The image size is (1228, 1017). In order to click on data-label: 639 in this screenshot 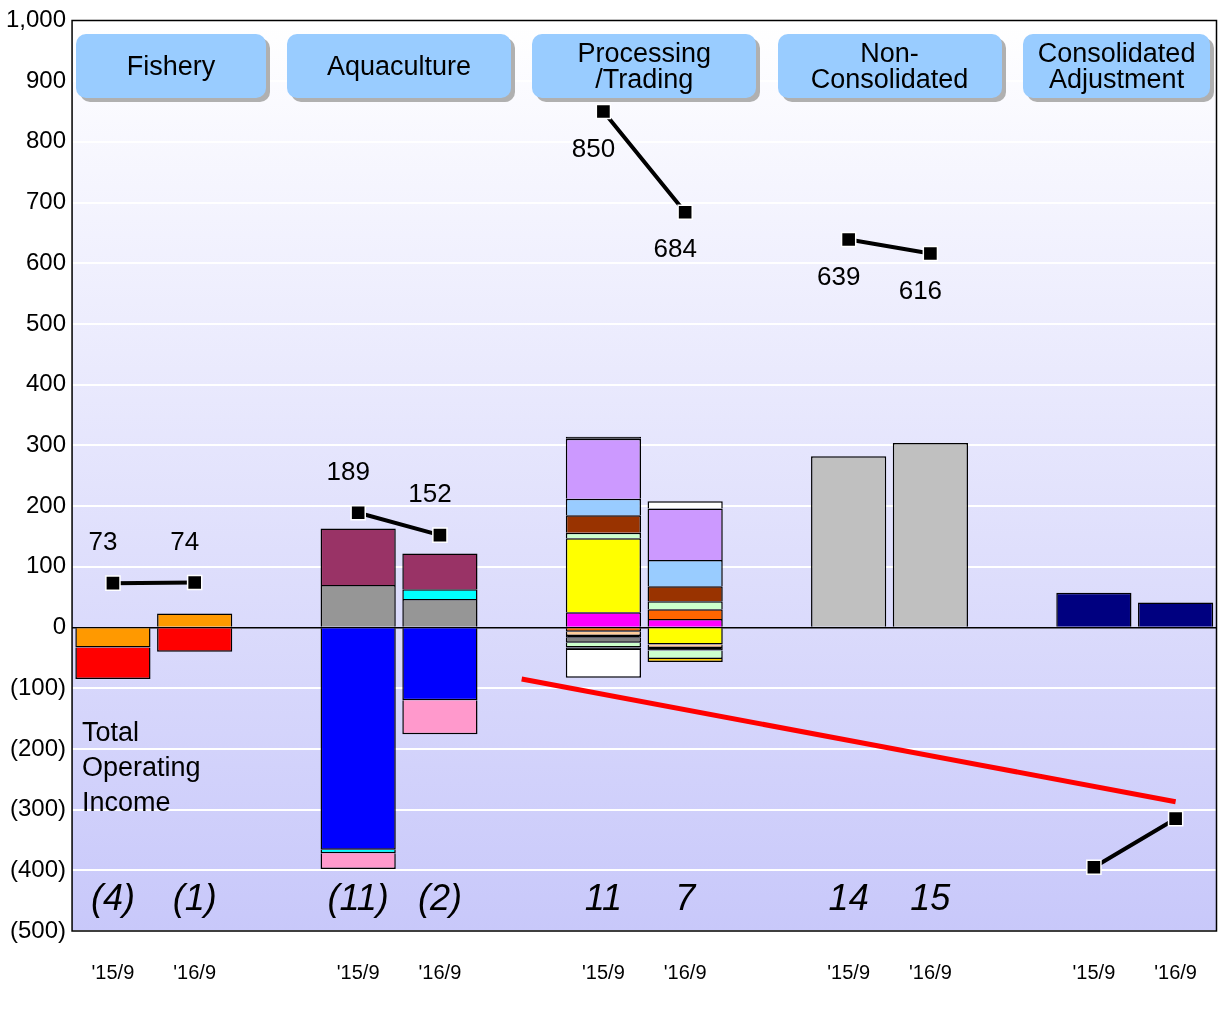, I will do `click(838, 275)`.